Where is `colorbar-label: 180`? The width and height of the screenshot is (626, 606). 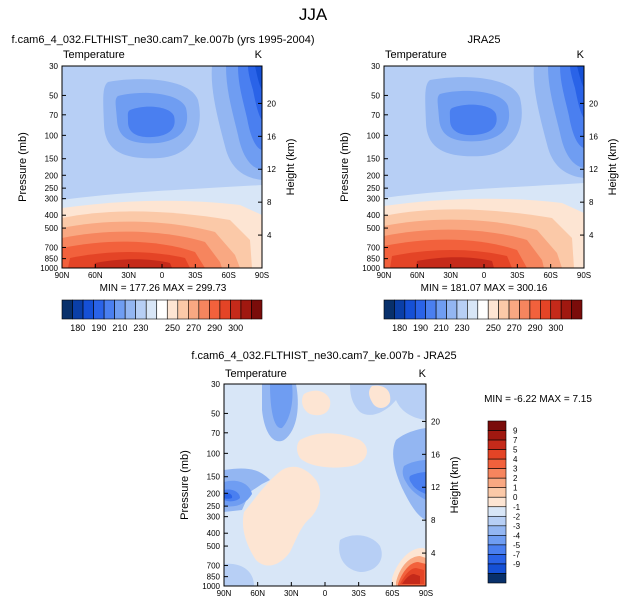
colorbar-label: 180 is located at coordinates (77, 328).